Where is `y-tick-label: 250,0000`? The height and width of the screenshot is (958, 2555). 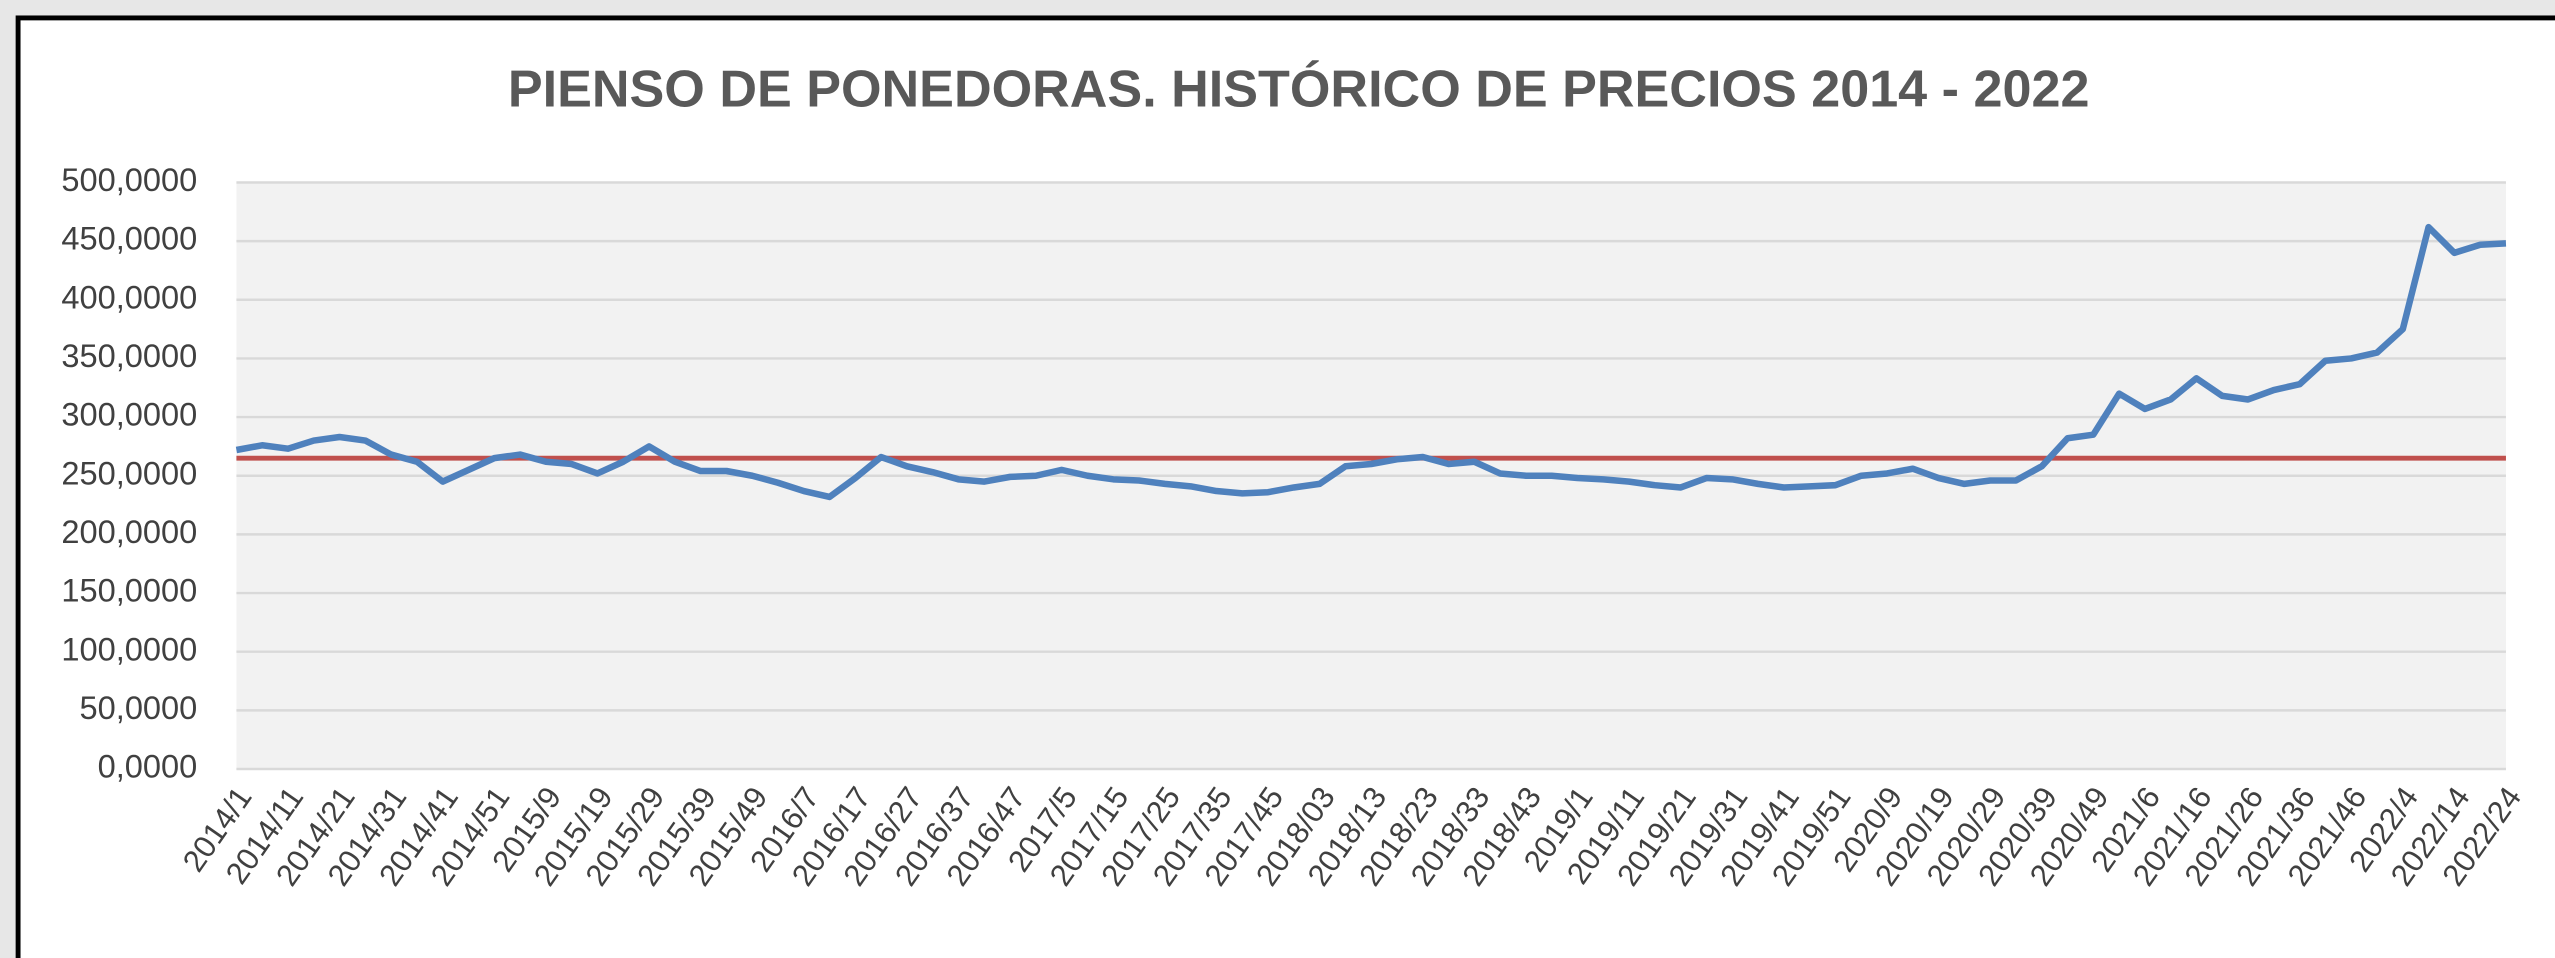
y-tick-label: 250,0000 is located at coordinates (129, 473).